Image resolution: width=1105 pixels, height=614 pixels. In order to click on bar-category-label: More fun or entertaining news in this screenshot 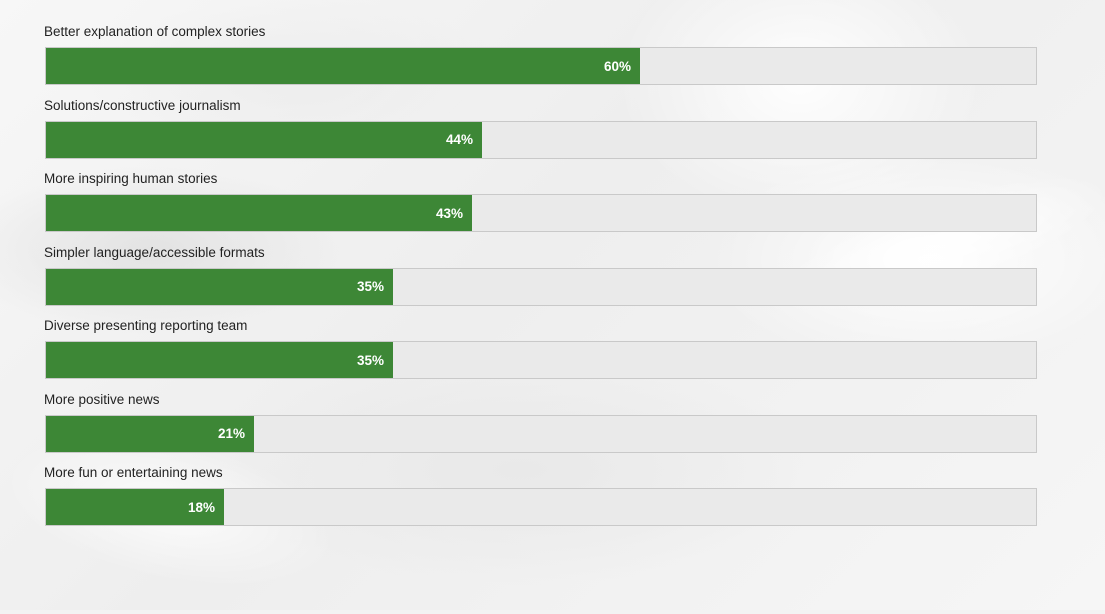, I will do `click(133, 472)`.